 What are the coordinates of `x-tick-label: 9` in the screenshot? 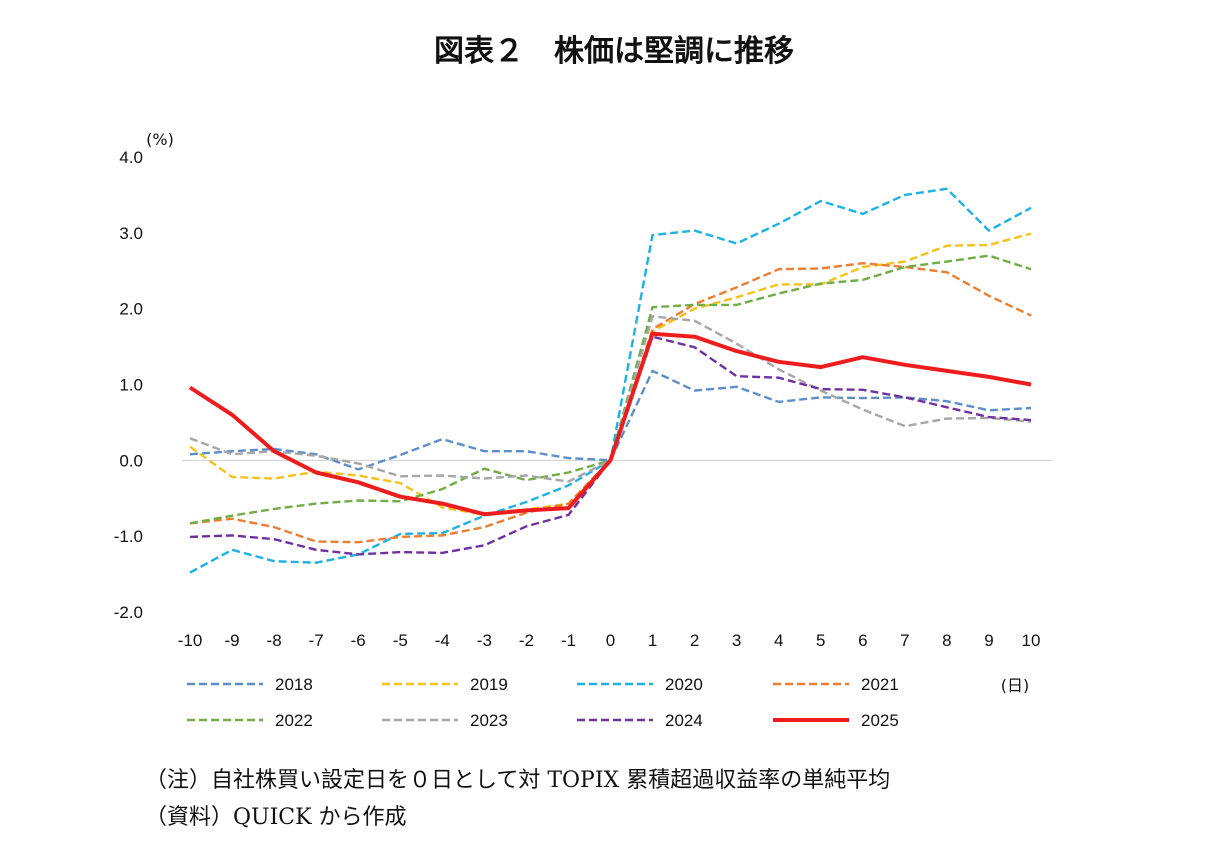 It's located at (988, 640).